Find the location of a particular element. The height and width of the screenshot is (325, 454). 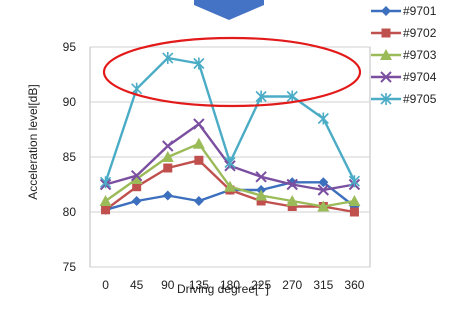

legend-item: #9704 is located at coordinates (404, 77).